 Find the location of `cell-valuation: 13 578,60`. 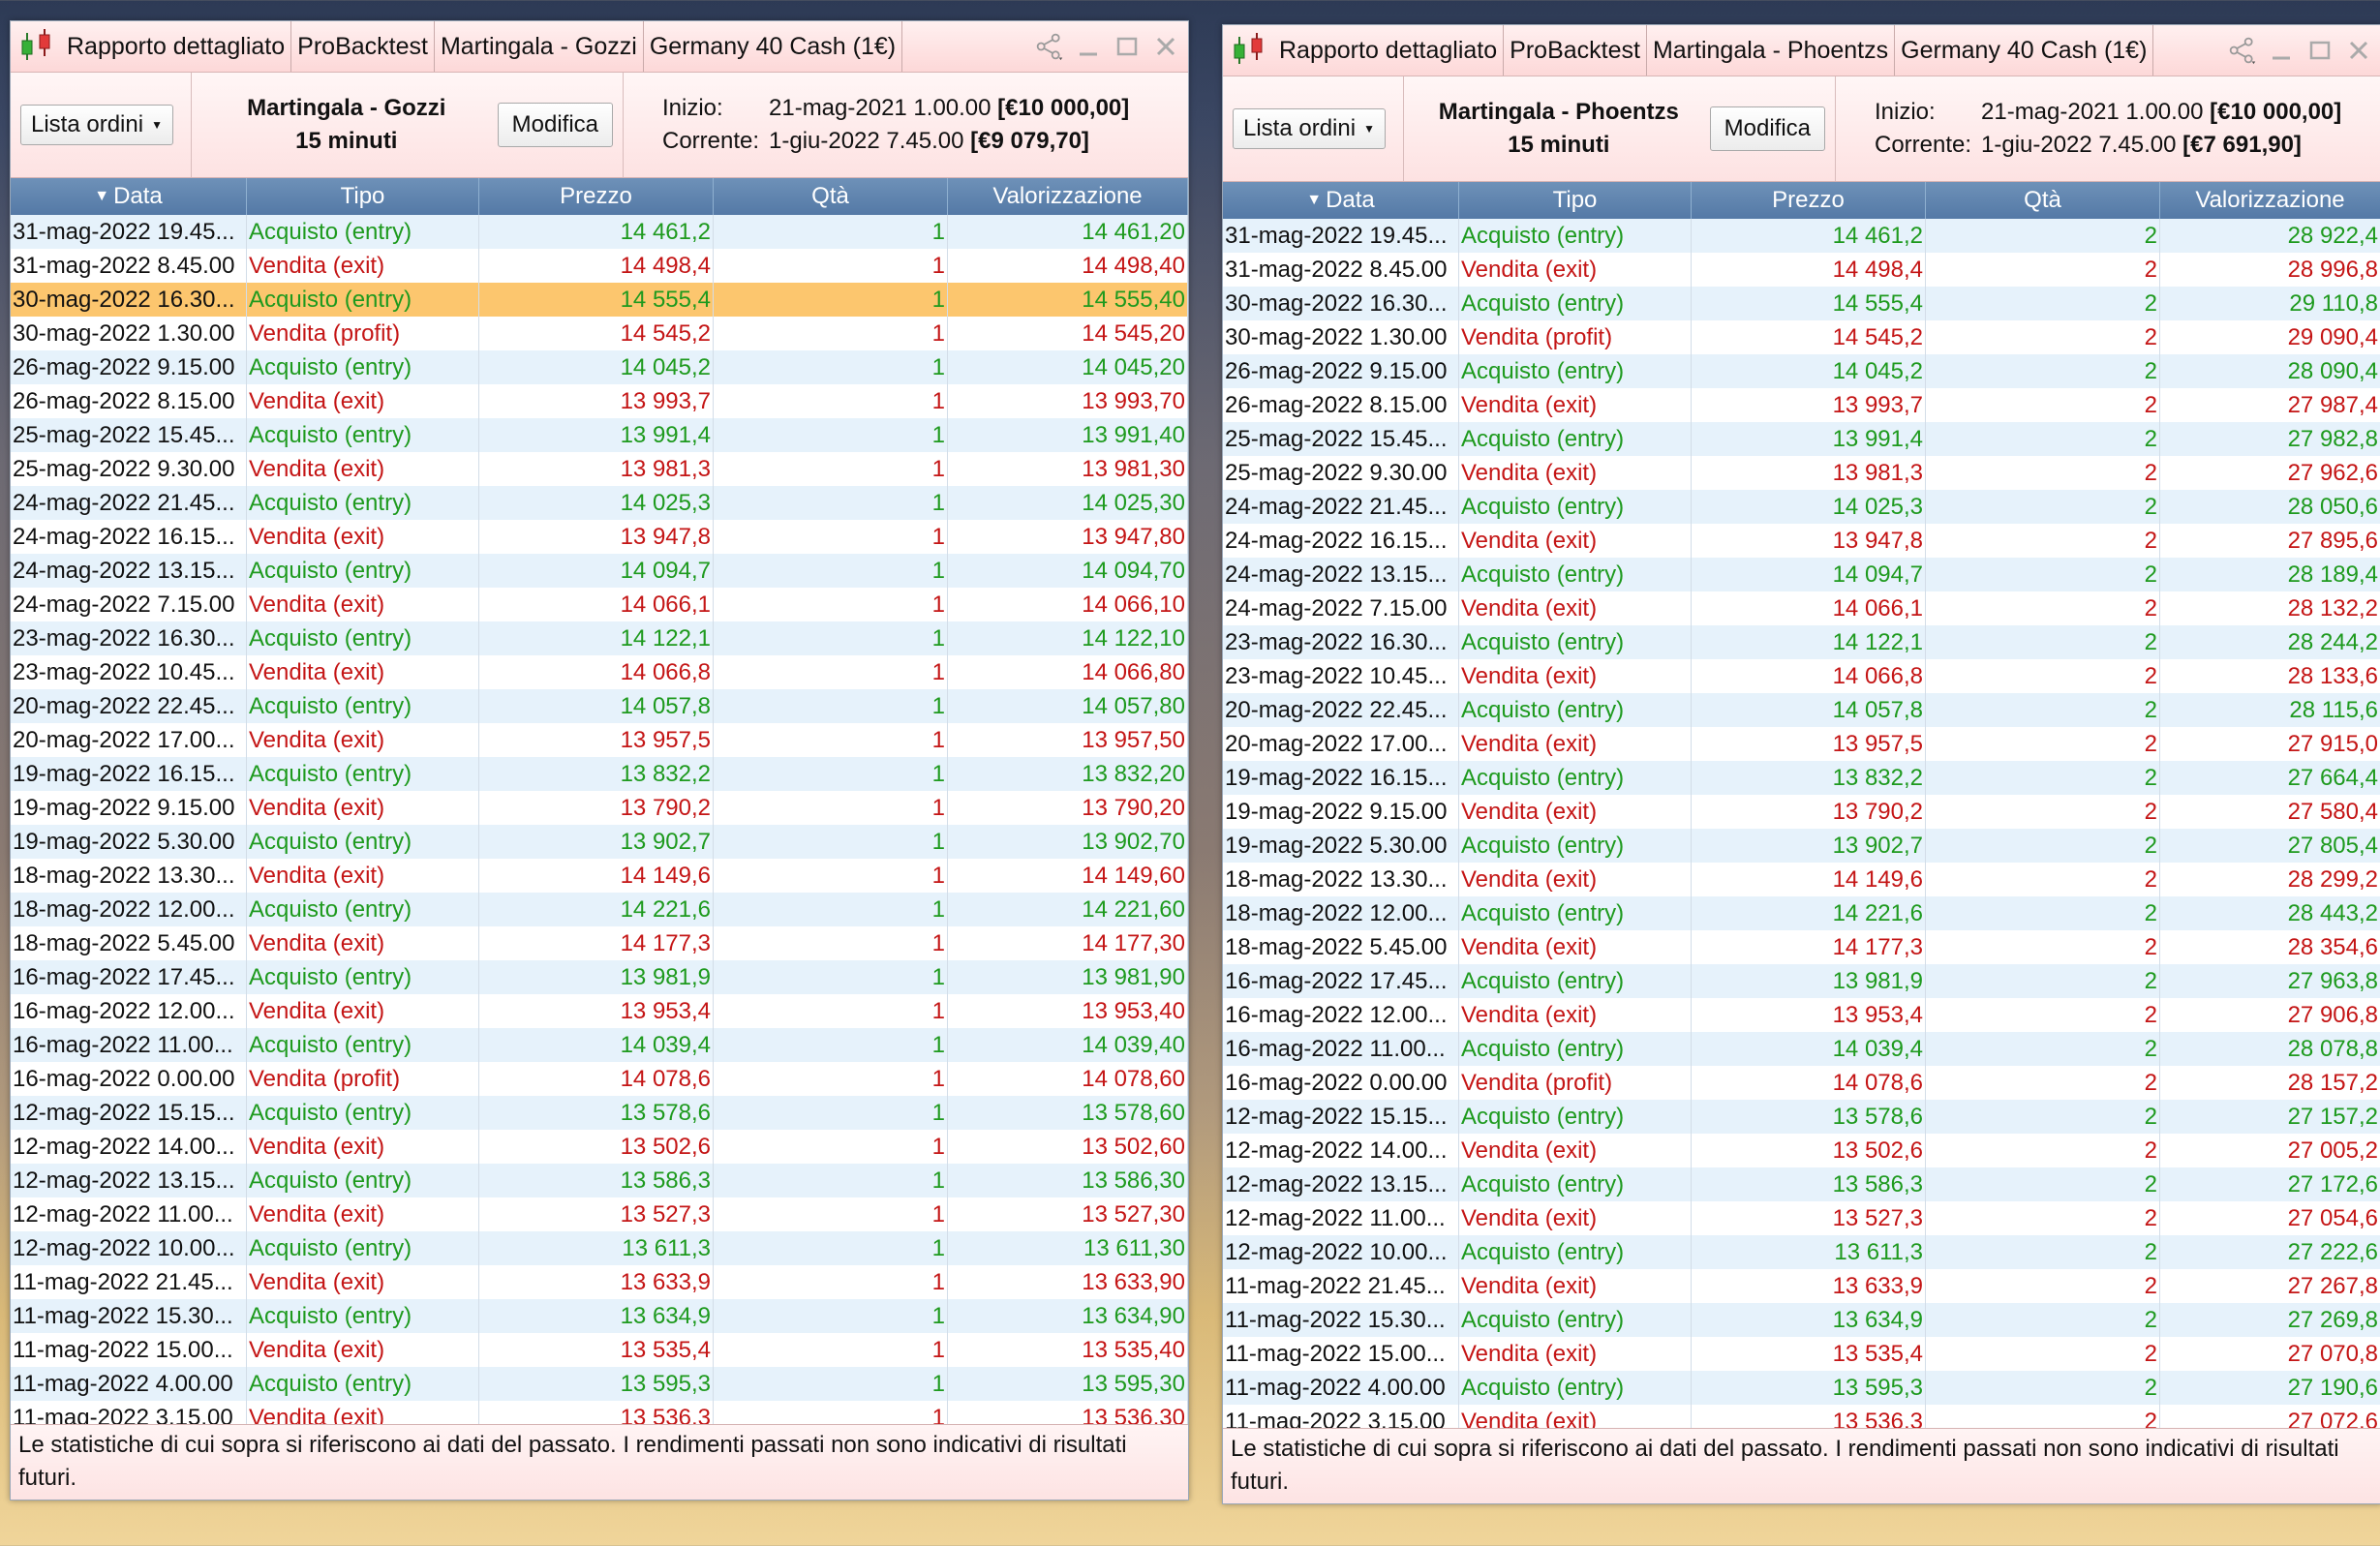

cell-valuation: 13 578,60 is located at coordinates (1068, 1113).